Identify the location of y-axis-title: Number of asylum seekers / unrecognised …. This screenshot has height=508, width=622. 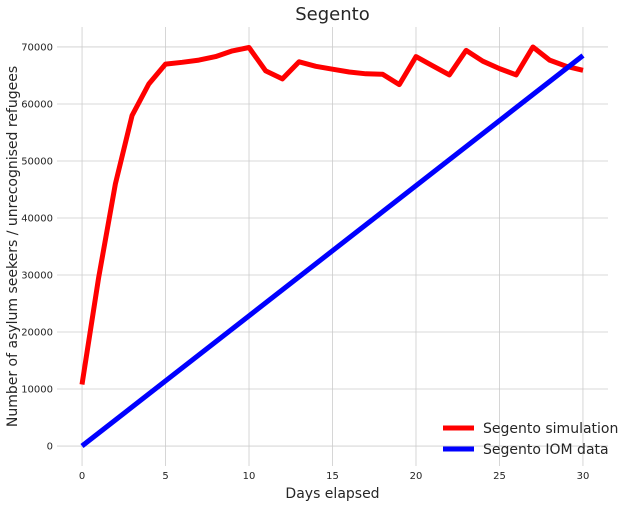
(13, 246).